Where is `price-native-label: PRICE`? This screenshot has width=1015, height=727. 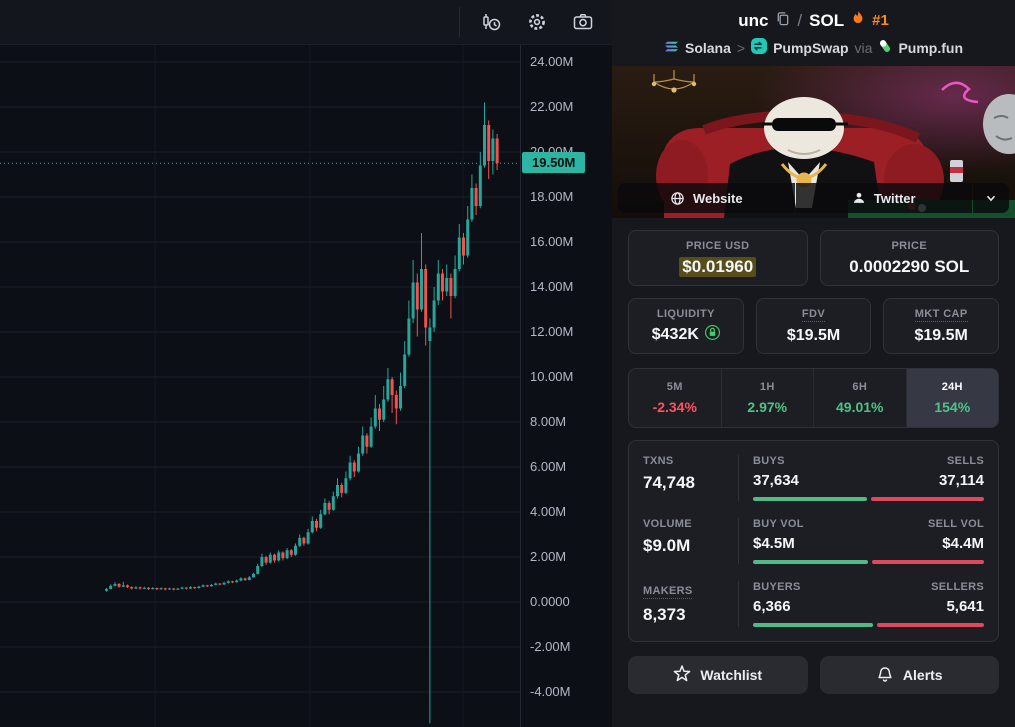 price-native-label: PRICE is located at coordinates (909, 245).